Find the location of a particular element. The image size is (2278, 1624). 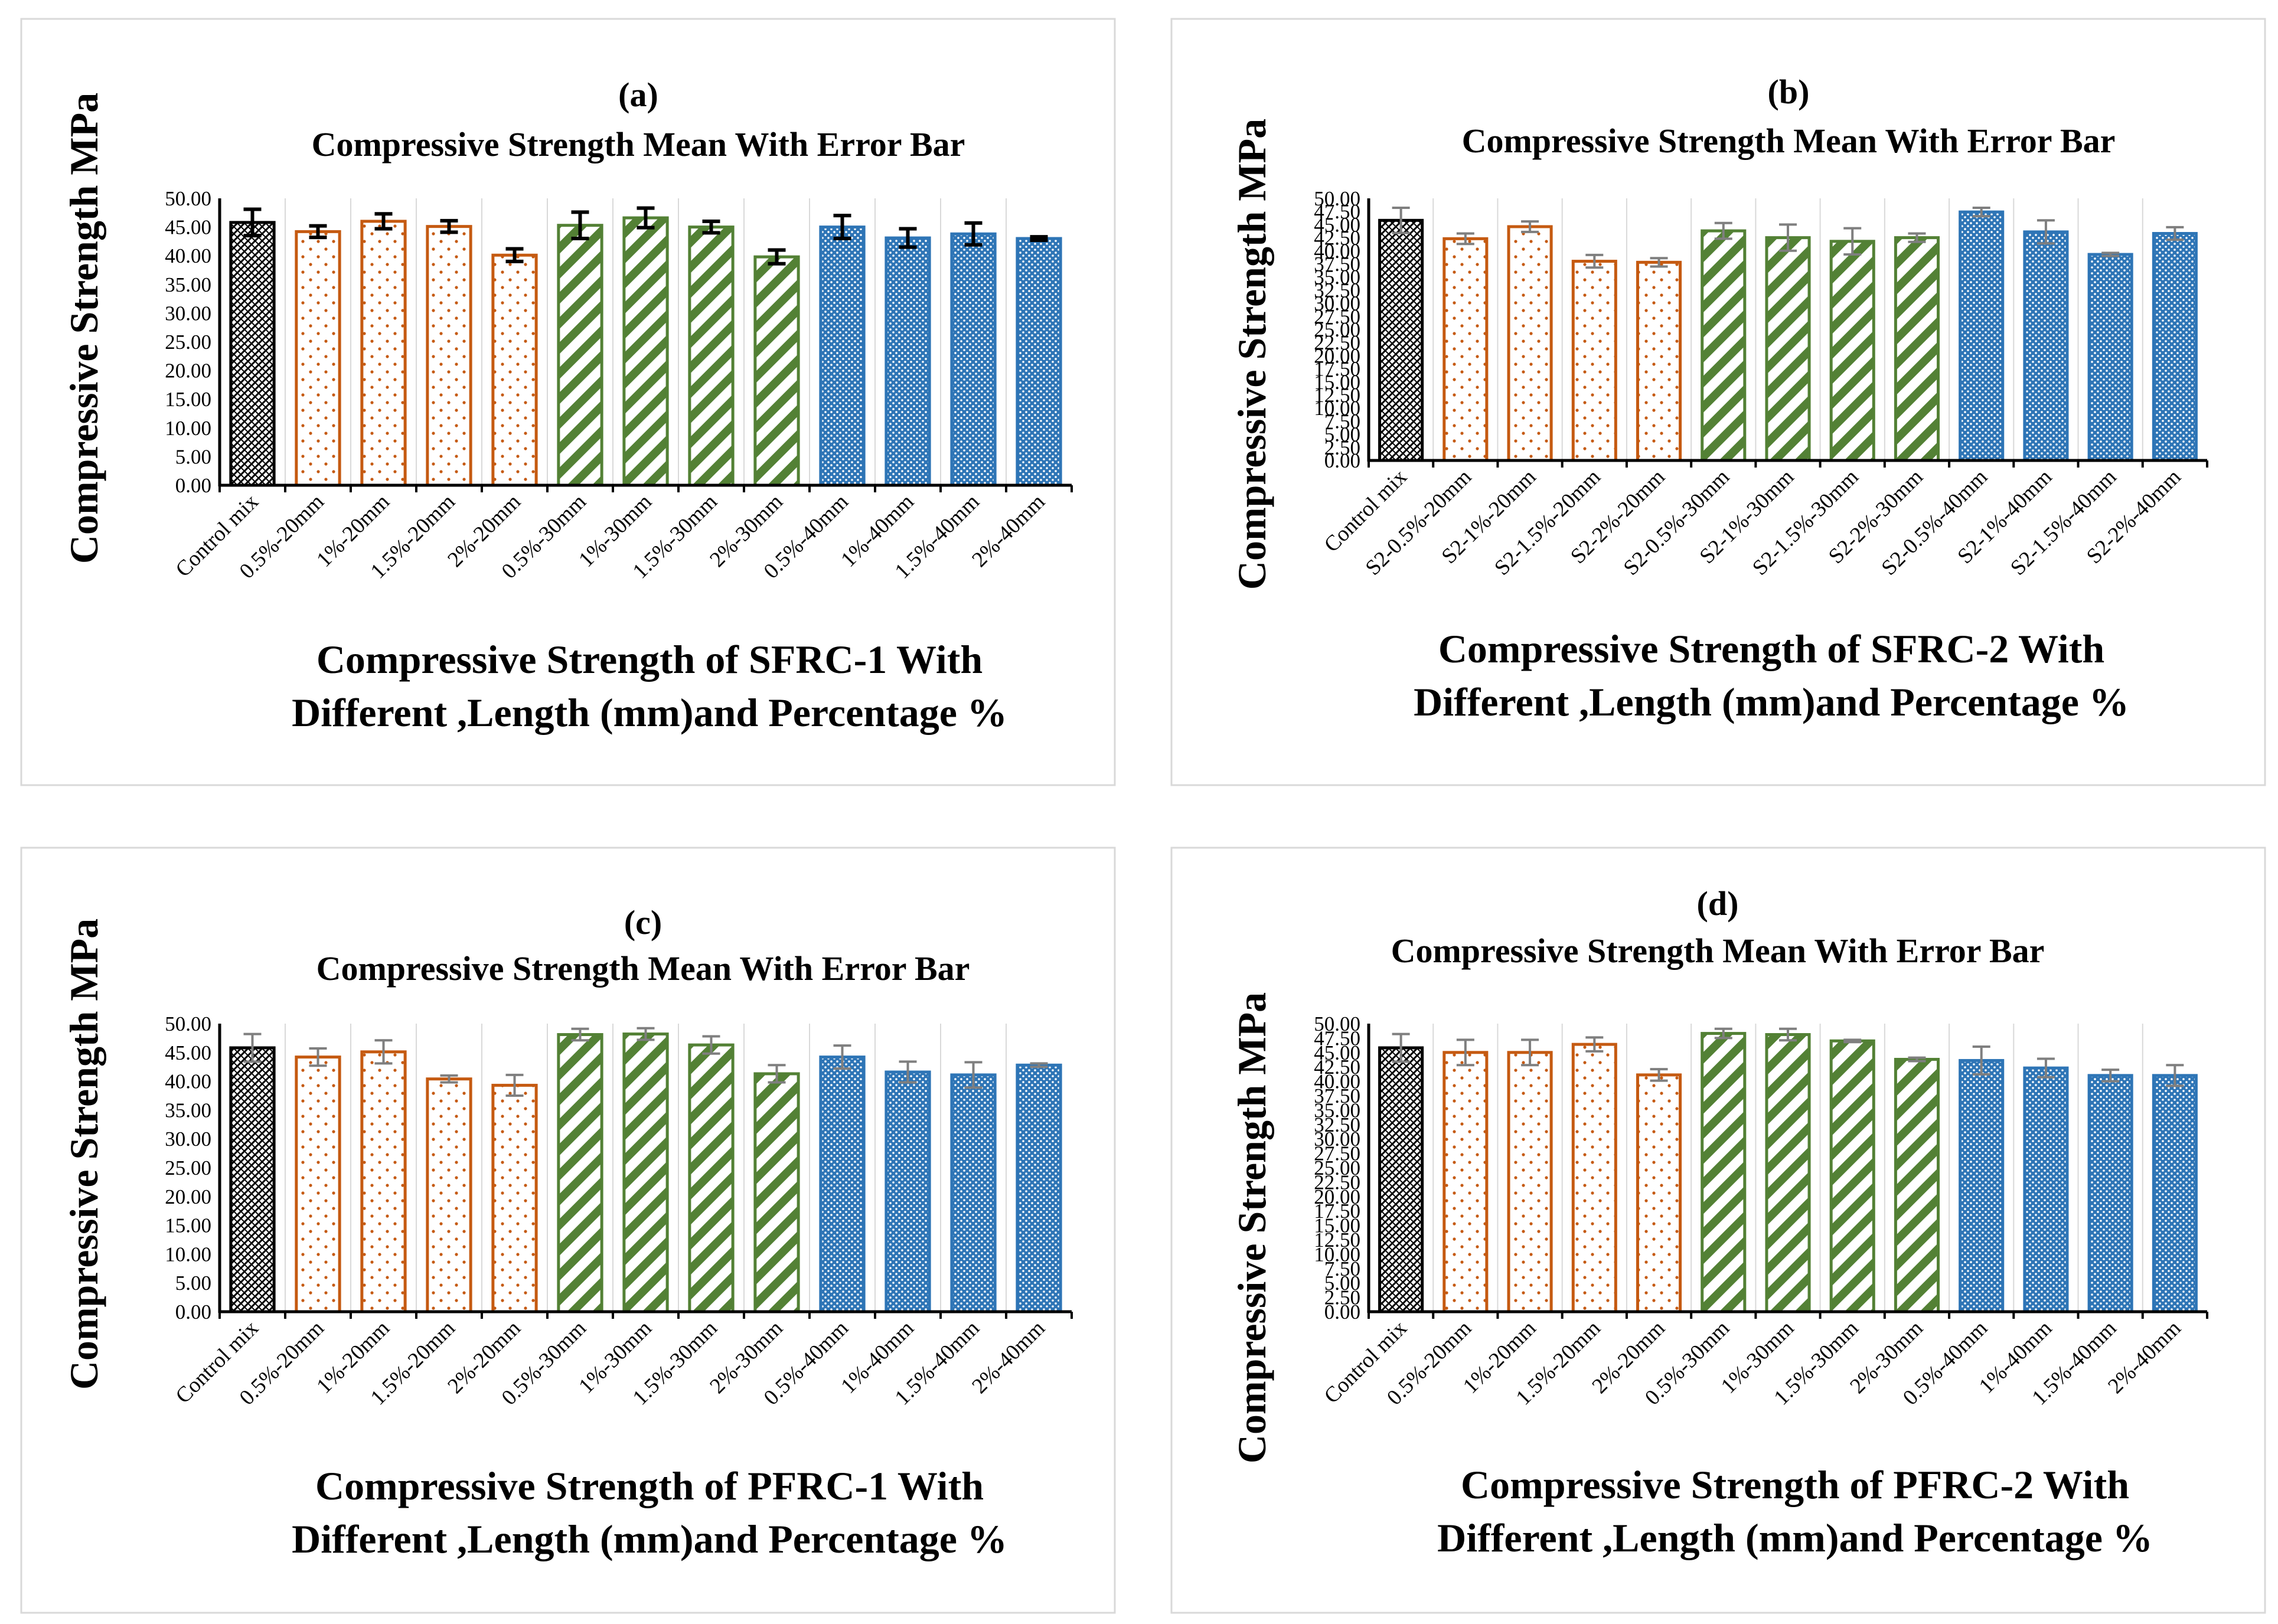

y-tick-label: 35.00 is located at coordinates (1337, 1110).